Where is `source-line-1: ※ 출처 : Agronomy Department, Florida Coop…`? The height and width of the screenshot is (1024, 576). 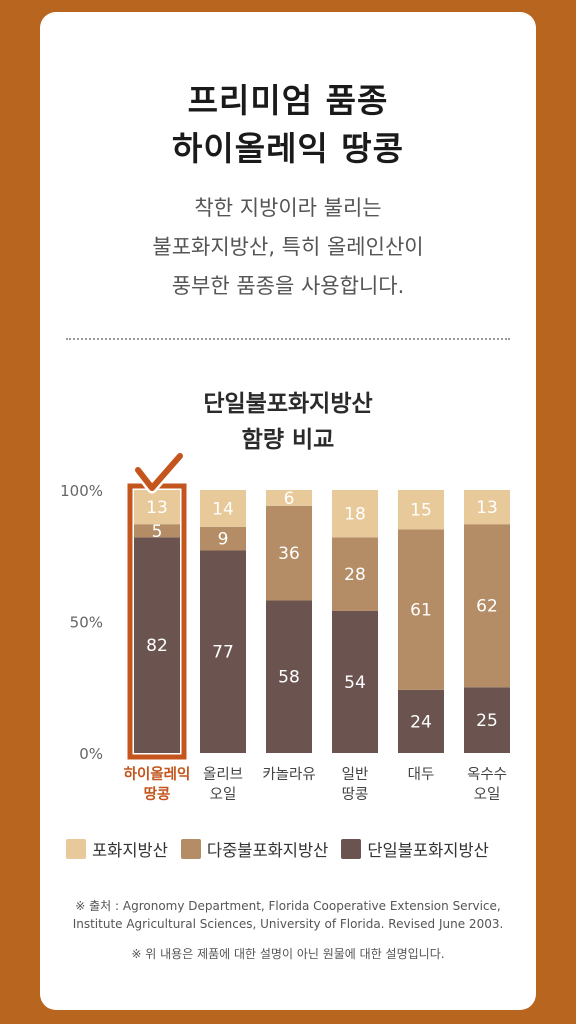 source-line-1: ※ 출처 : Agronomy Department, Florida Coop… is located at coordinates (288, 906).